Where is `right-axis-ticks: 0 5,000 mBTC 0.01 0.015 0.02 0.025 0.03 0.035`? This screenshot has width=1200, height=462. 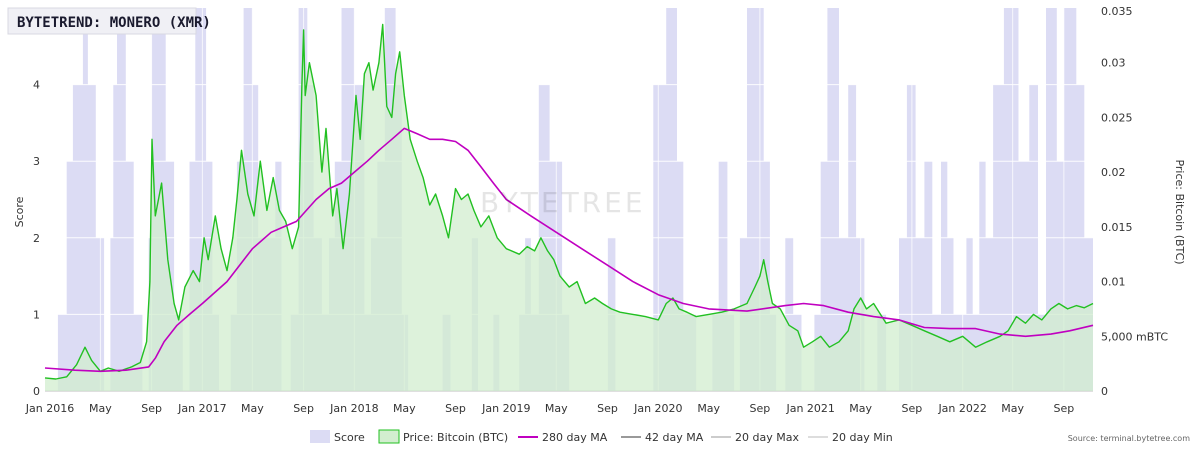
right-axis-ticks: 0 5,000 mBTC 0.01 0.015 0.02 0.025 0.03 0.035 is located at coordinates (1134, 201).